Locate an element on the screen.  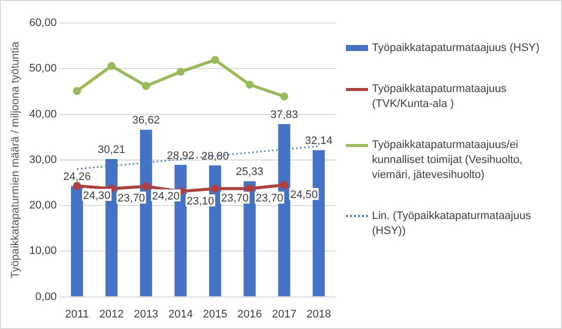
y-tick-label: 40,00 is located at coordinates (43, 114).